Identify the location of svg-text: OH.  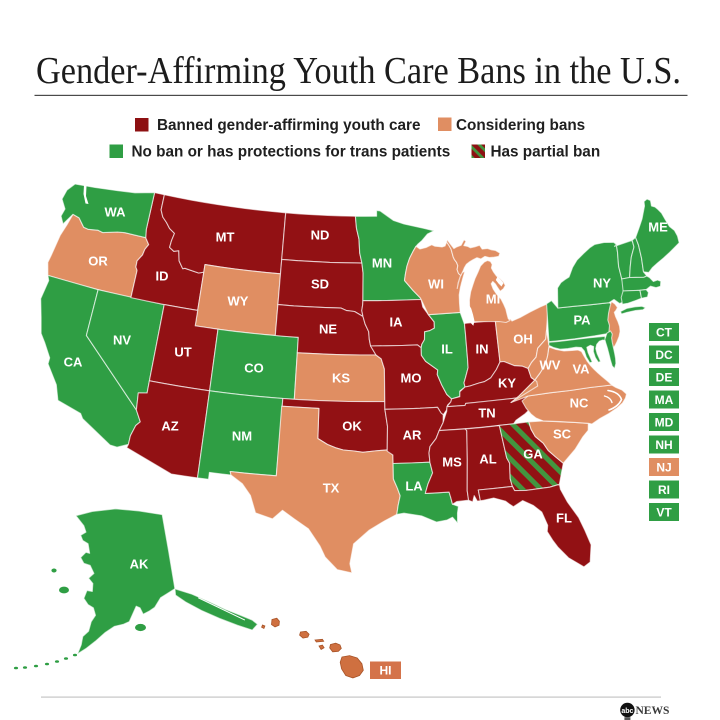
(523, 339).